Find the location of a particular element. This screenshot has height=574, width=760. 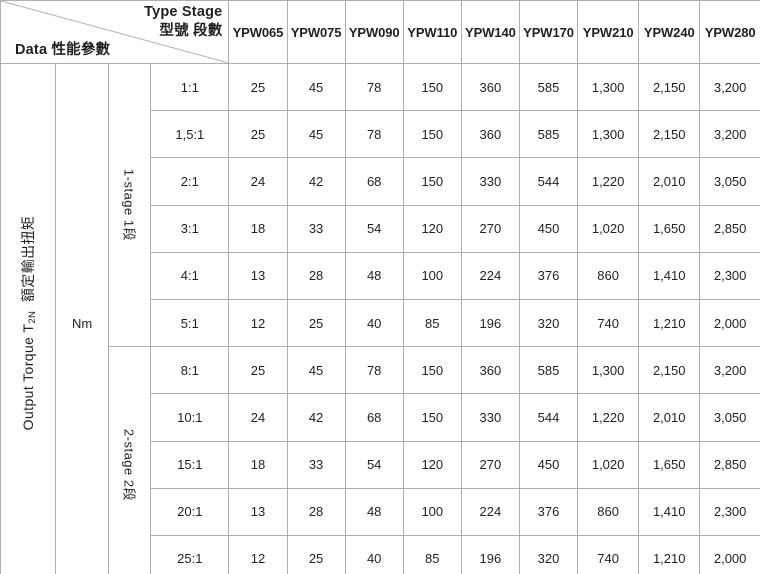

column-header-ypw240: YPW240 is located at coordinates (669, 32).